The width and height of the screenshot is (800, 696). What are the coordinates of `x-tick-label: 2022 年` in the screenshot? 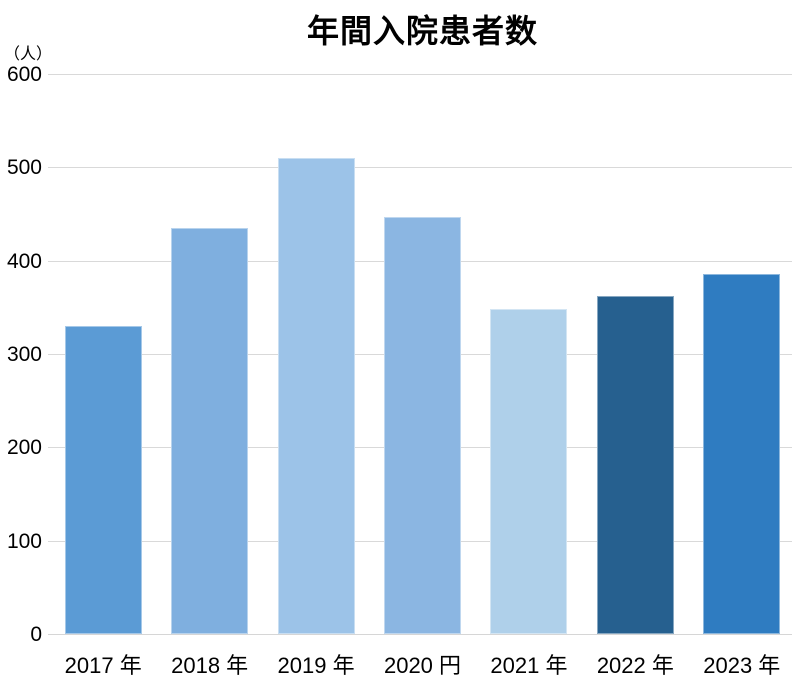 It's located at (635, 665).